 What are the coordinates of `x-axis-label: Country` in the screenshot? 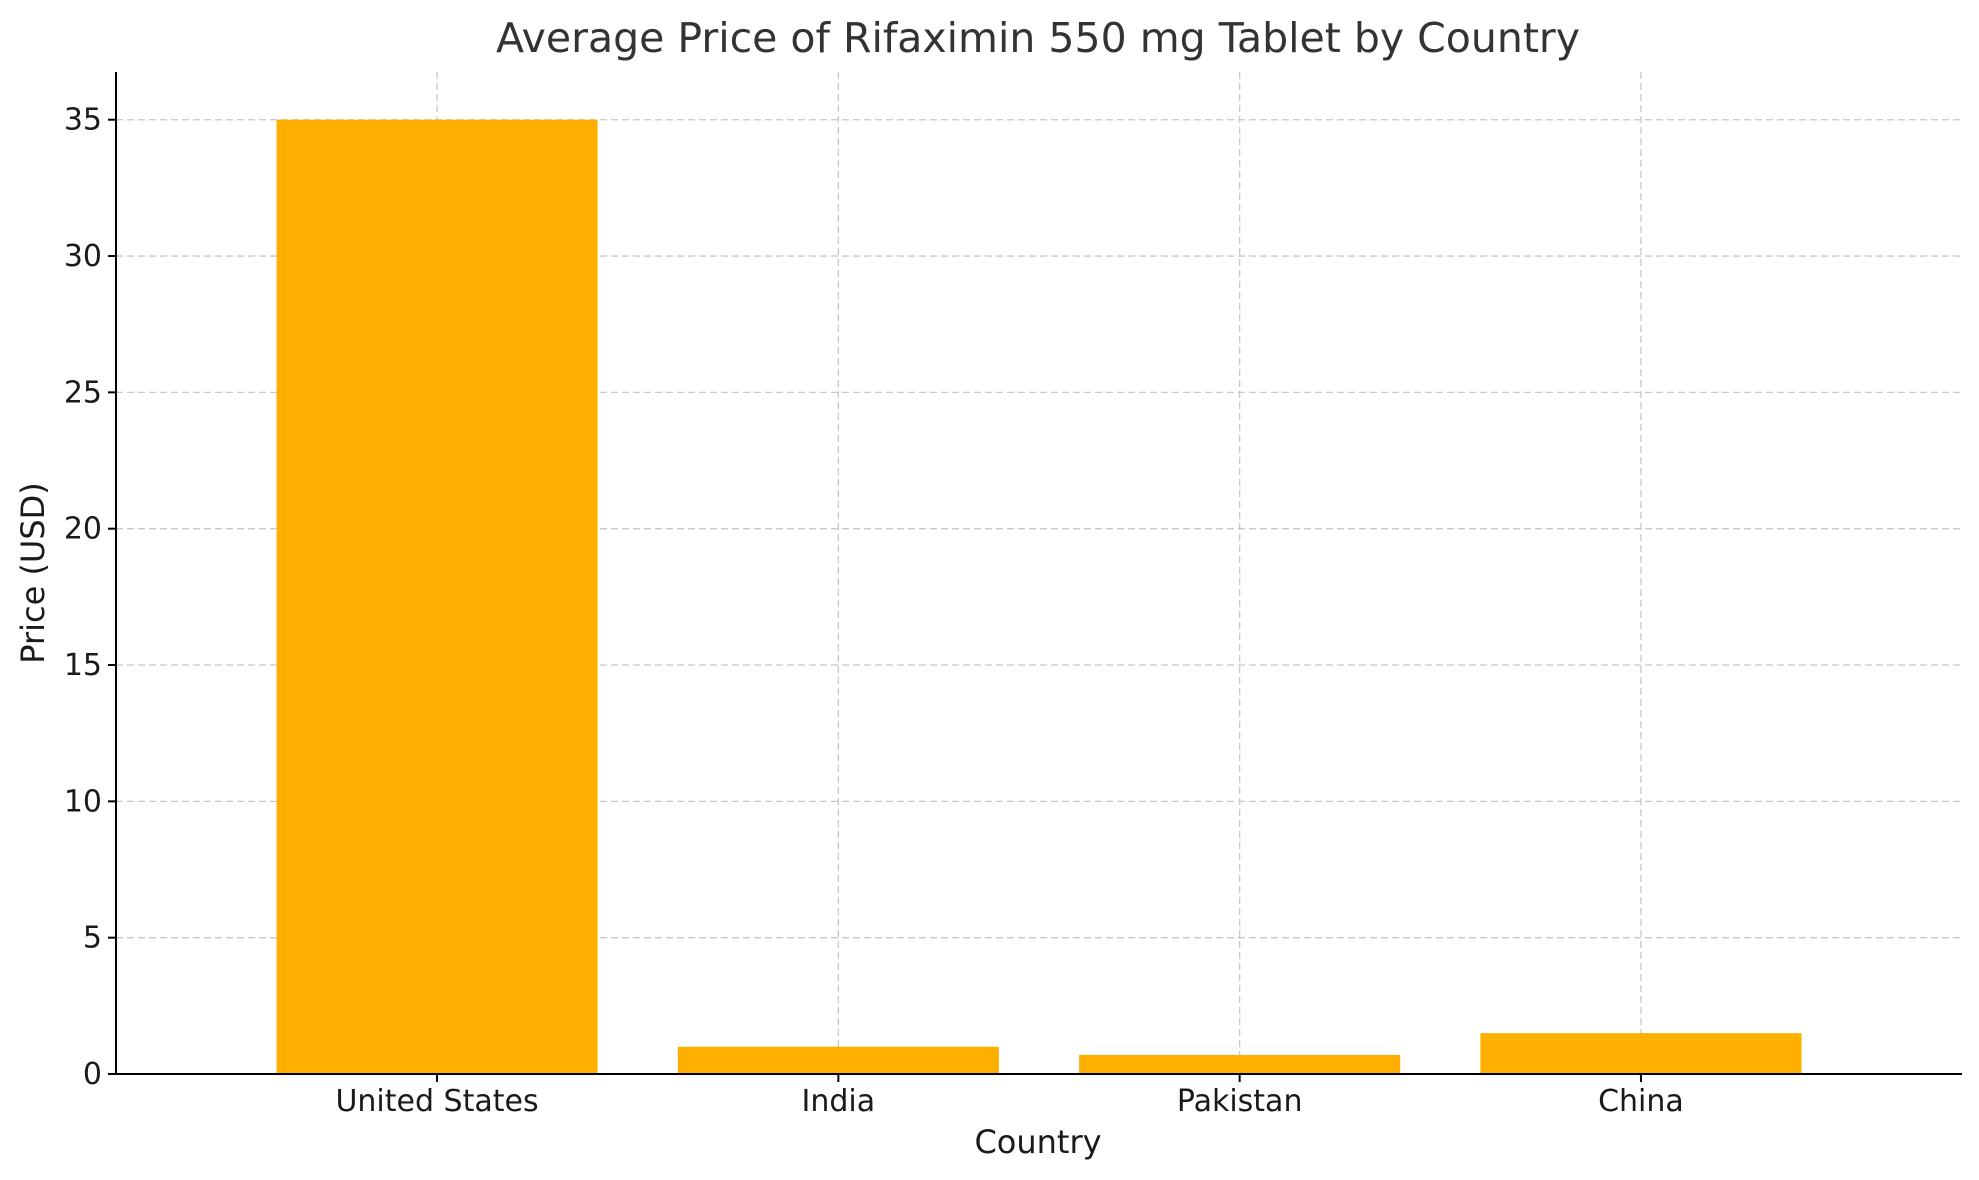 It's located at (1037, 1142).